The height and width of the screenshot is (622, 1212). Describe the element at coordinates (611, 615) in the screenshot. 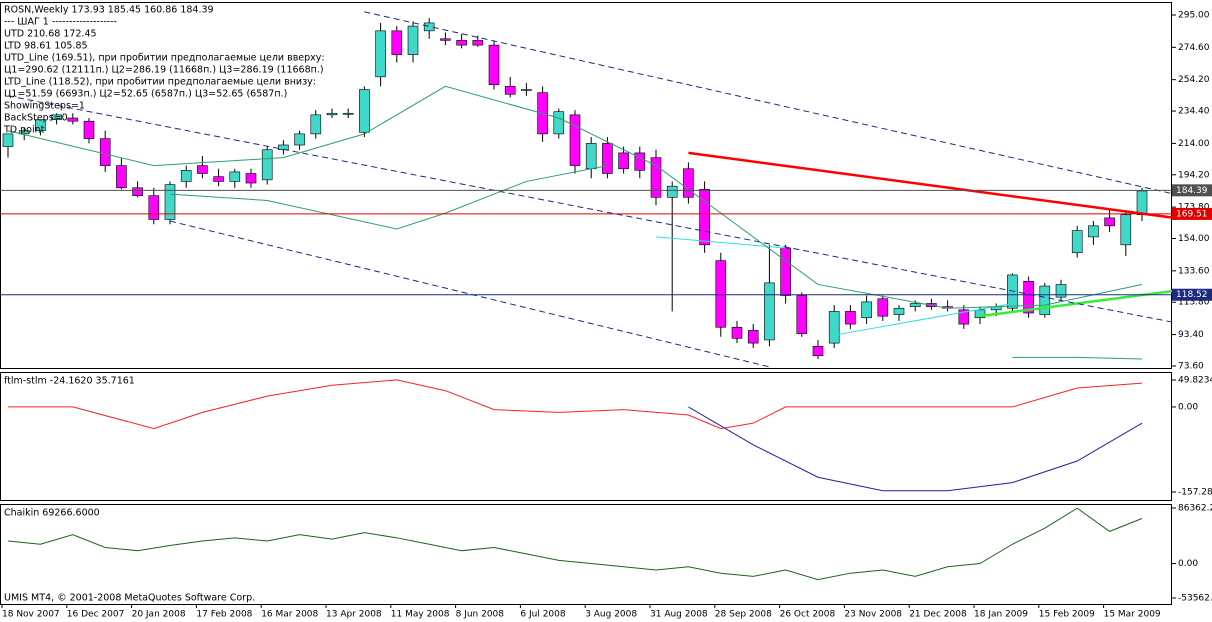

I see `x-tick-label: 3 Aug 2008` at that location.